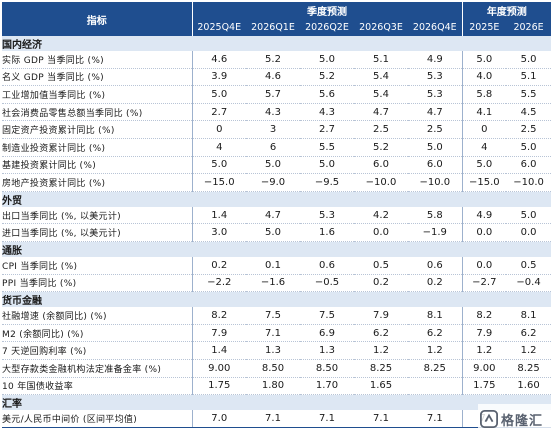 This screenshot has height=437, width=554. What do you see at coordinates (97, 386) in the screenshot?
I see `row-label: 10 年国债收益率` at bounding box center [97, 386].